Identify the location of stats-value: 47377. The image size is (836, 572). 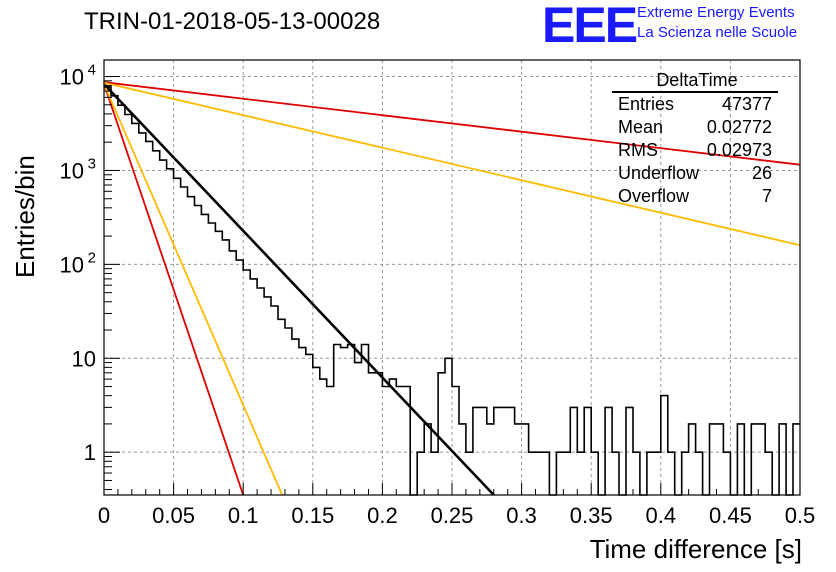
(746, 104).